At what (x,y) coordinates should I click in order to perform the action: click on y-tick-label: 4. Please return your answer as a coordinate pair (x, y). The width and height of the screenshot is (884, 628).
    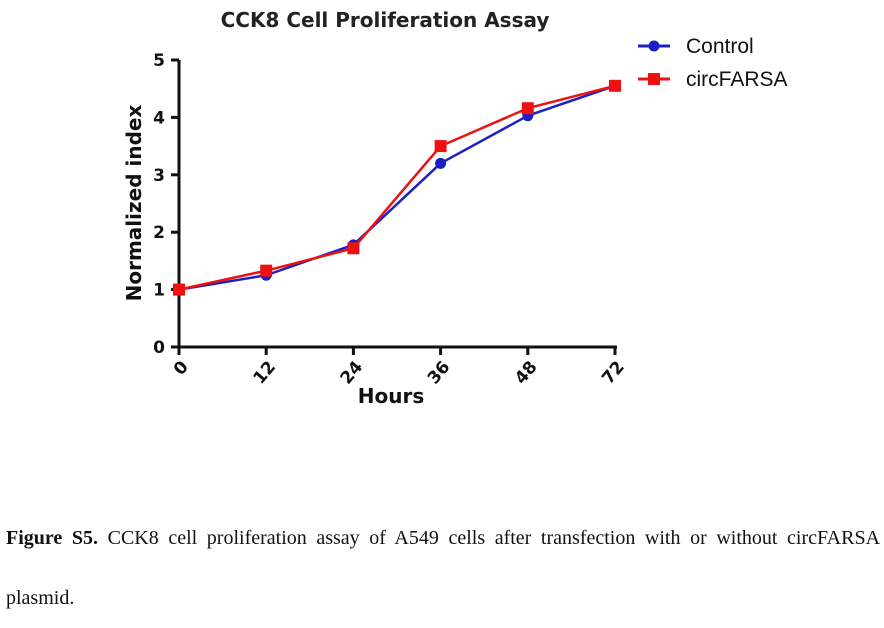
    Looking at the image, I should click on (159, 118).